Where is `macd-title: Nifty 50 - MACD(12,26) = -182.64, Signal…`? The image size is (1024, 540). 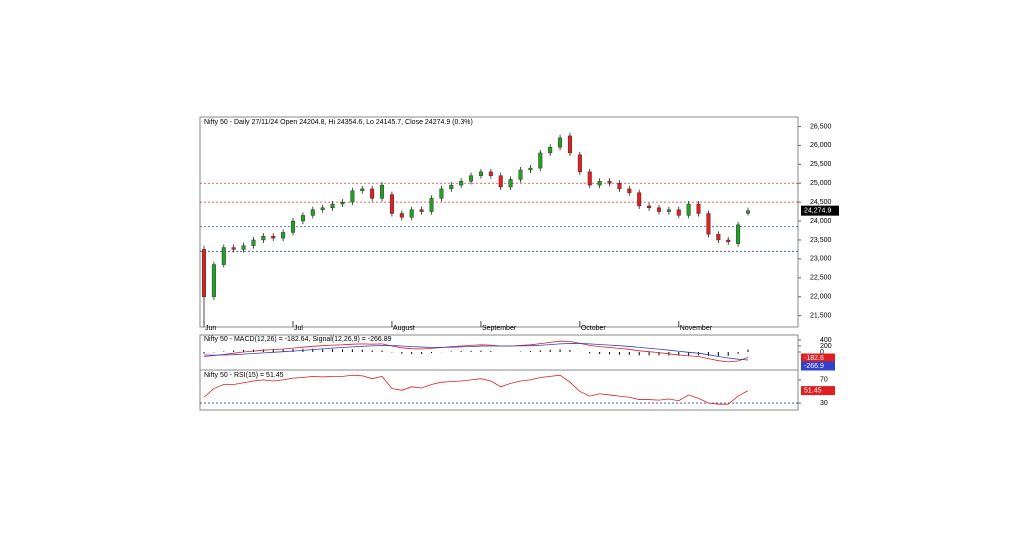 macd-title: Nifty 50 - MACD(12,26) = -182.64, Signal… is located at coordinates (298, 339).